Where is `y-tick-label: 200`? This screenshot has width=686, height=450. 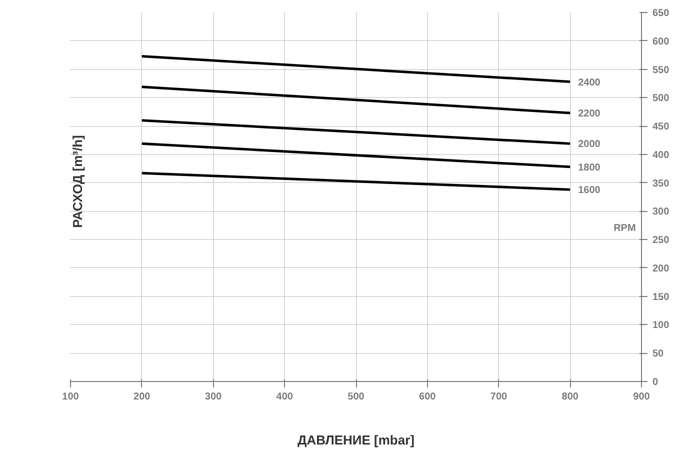 y-tick-label: 200 is located at coordinates (661, 268).